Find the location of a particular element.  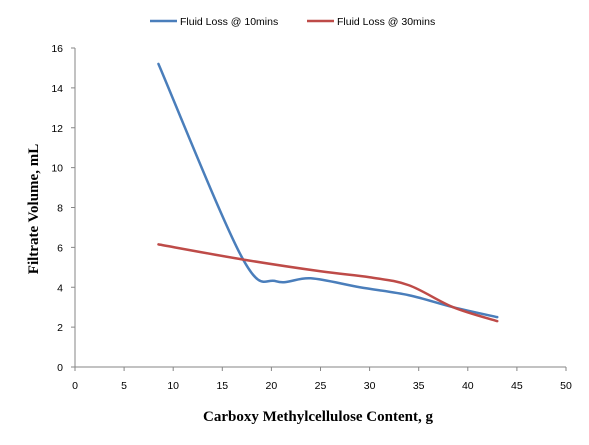

legend-label-series-1: Fluid Loss @ 10mins is located at coordinates (229, 22).